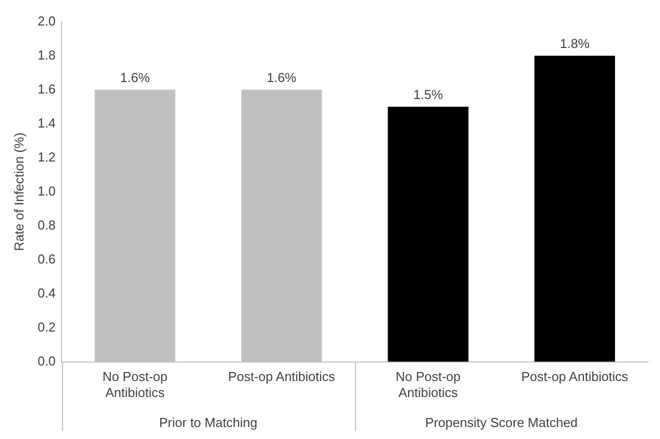 Image resolution: width=660 pixels, height=439 pixels. Describe the element at coordinates (47, 326) in the screenshot. I see `y-tick-label: 0.2` at that location.